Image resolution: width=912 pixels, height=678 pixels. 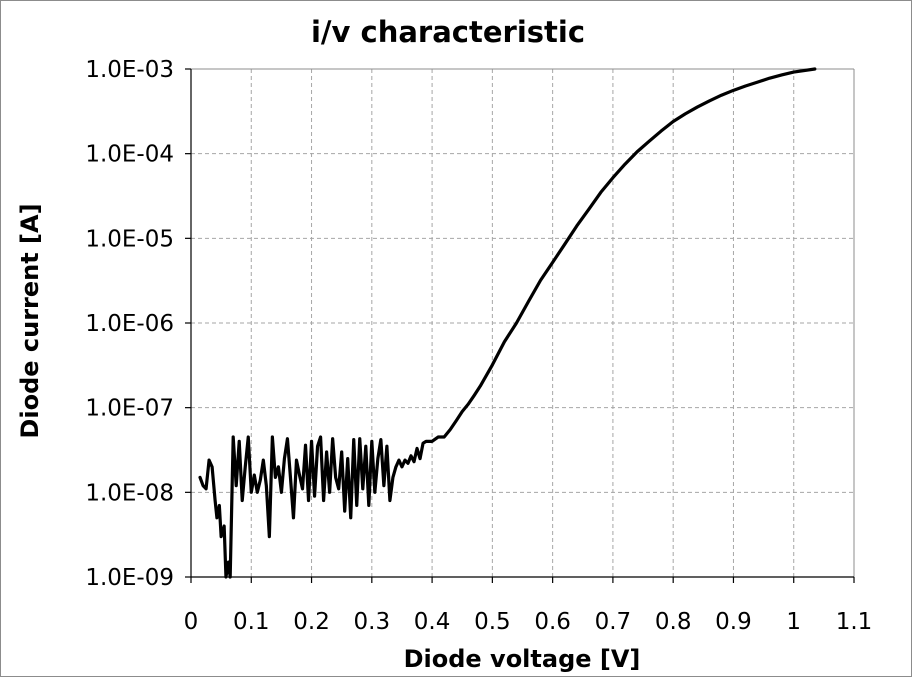 I want to click on y-tick-label: 1.0E-03, so click(x=129, y=70).